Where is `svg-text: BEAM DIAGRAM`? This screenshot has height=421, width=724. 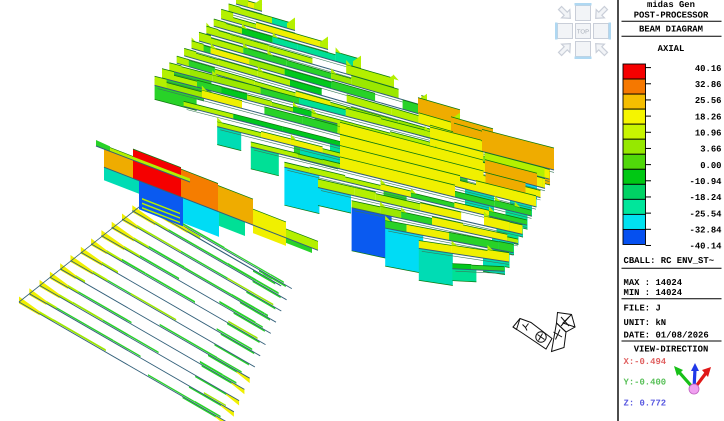
svg-text: BEAM DIAGRAM is located at coordinates (671, 30).